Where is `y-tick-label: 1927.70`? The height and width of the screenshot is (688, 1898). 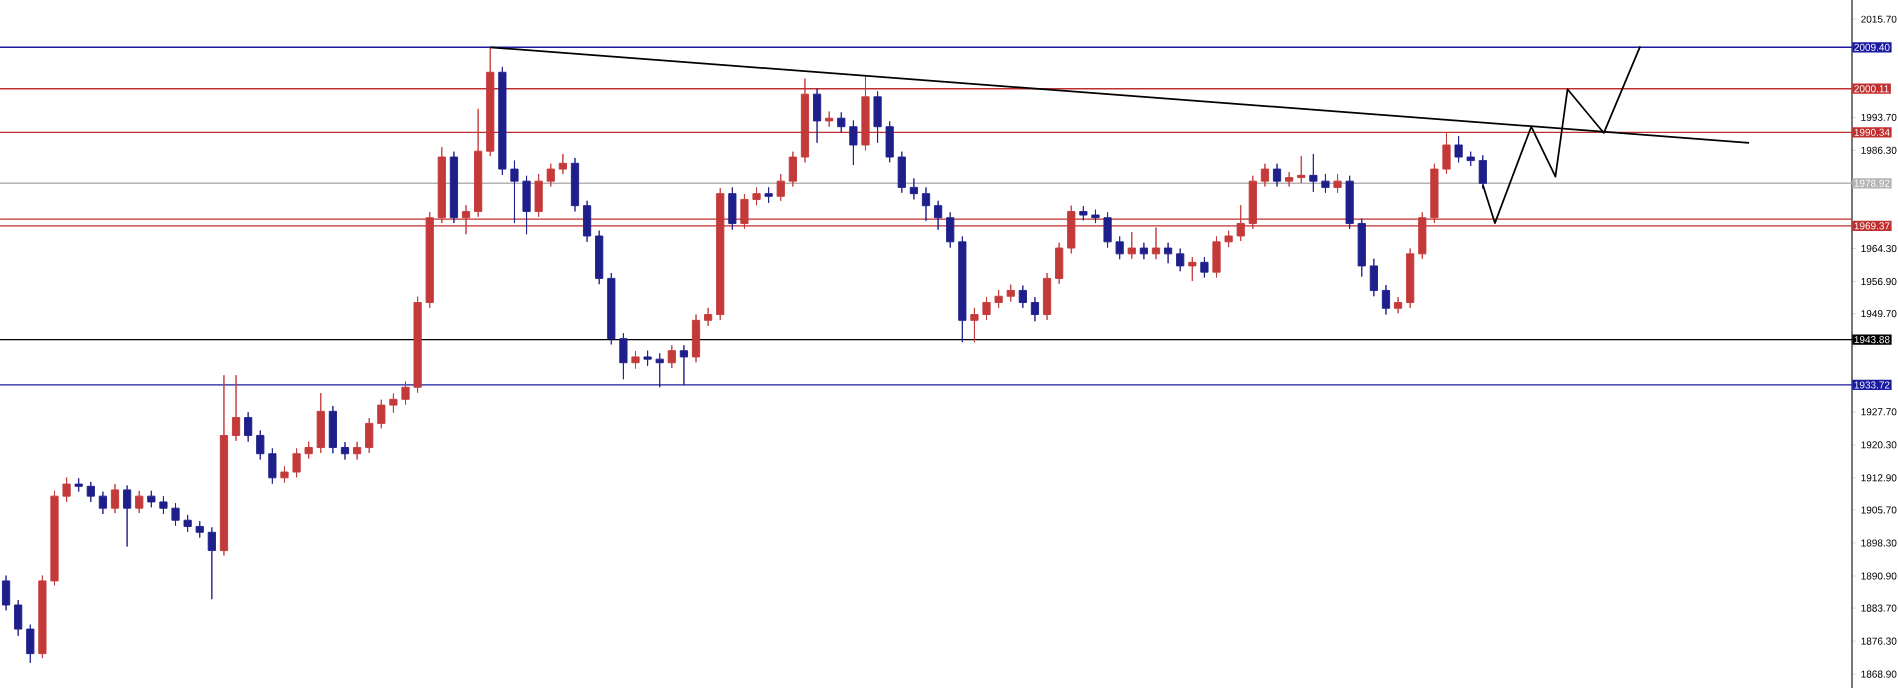 y-tick-label: 1927.70 is located at coordinates (1879, 412).